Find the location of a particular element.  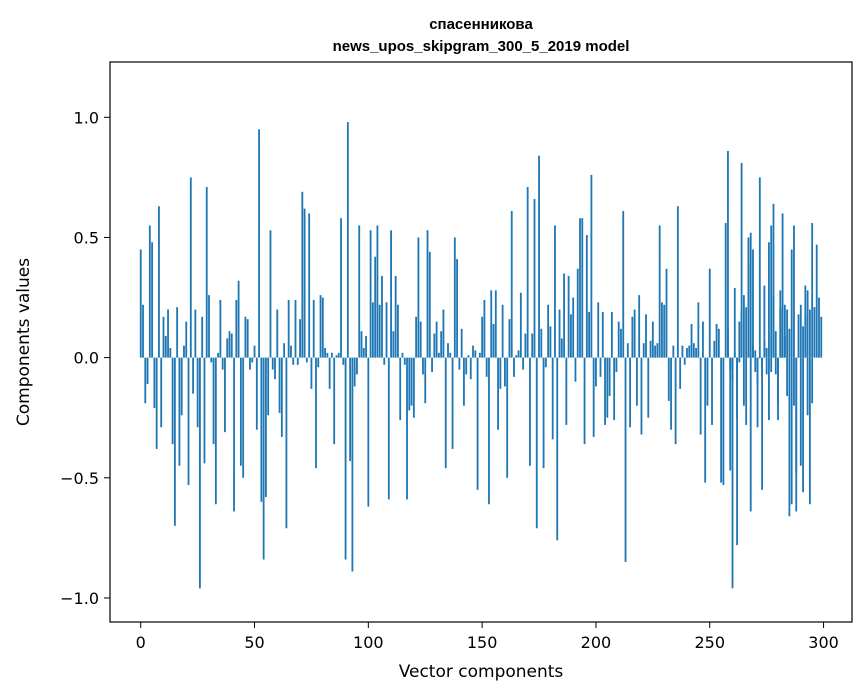

y-axis-ticks: −1.0 −0.5 0.0 0.5 1.0 is located at coordinates (85, 358).